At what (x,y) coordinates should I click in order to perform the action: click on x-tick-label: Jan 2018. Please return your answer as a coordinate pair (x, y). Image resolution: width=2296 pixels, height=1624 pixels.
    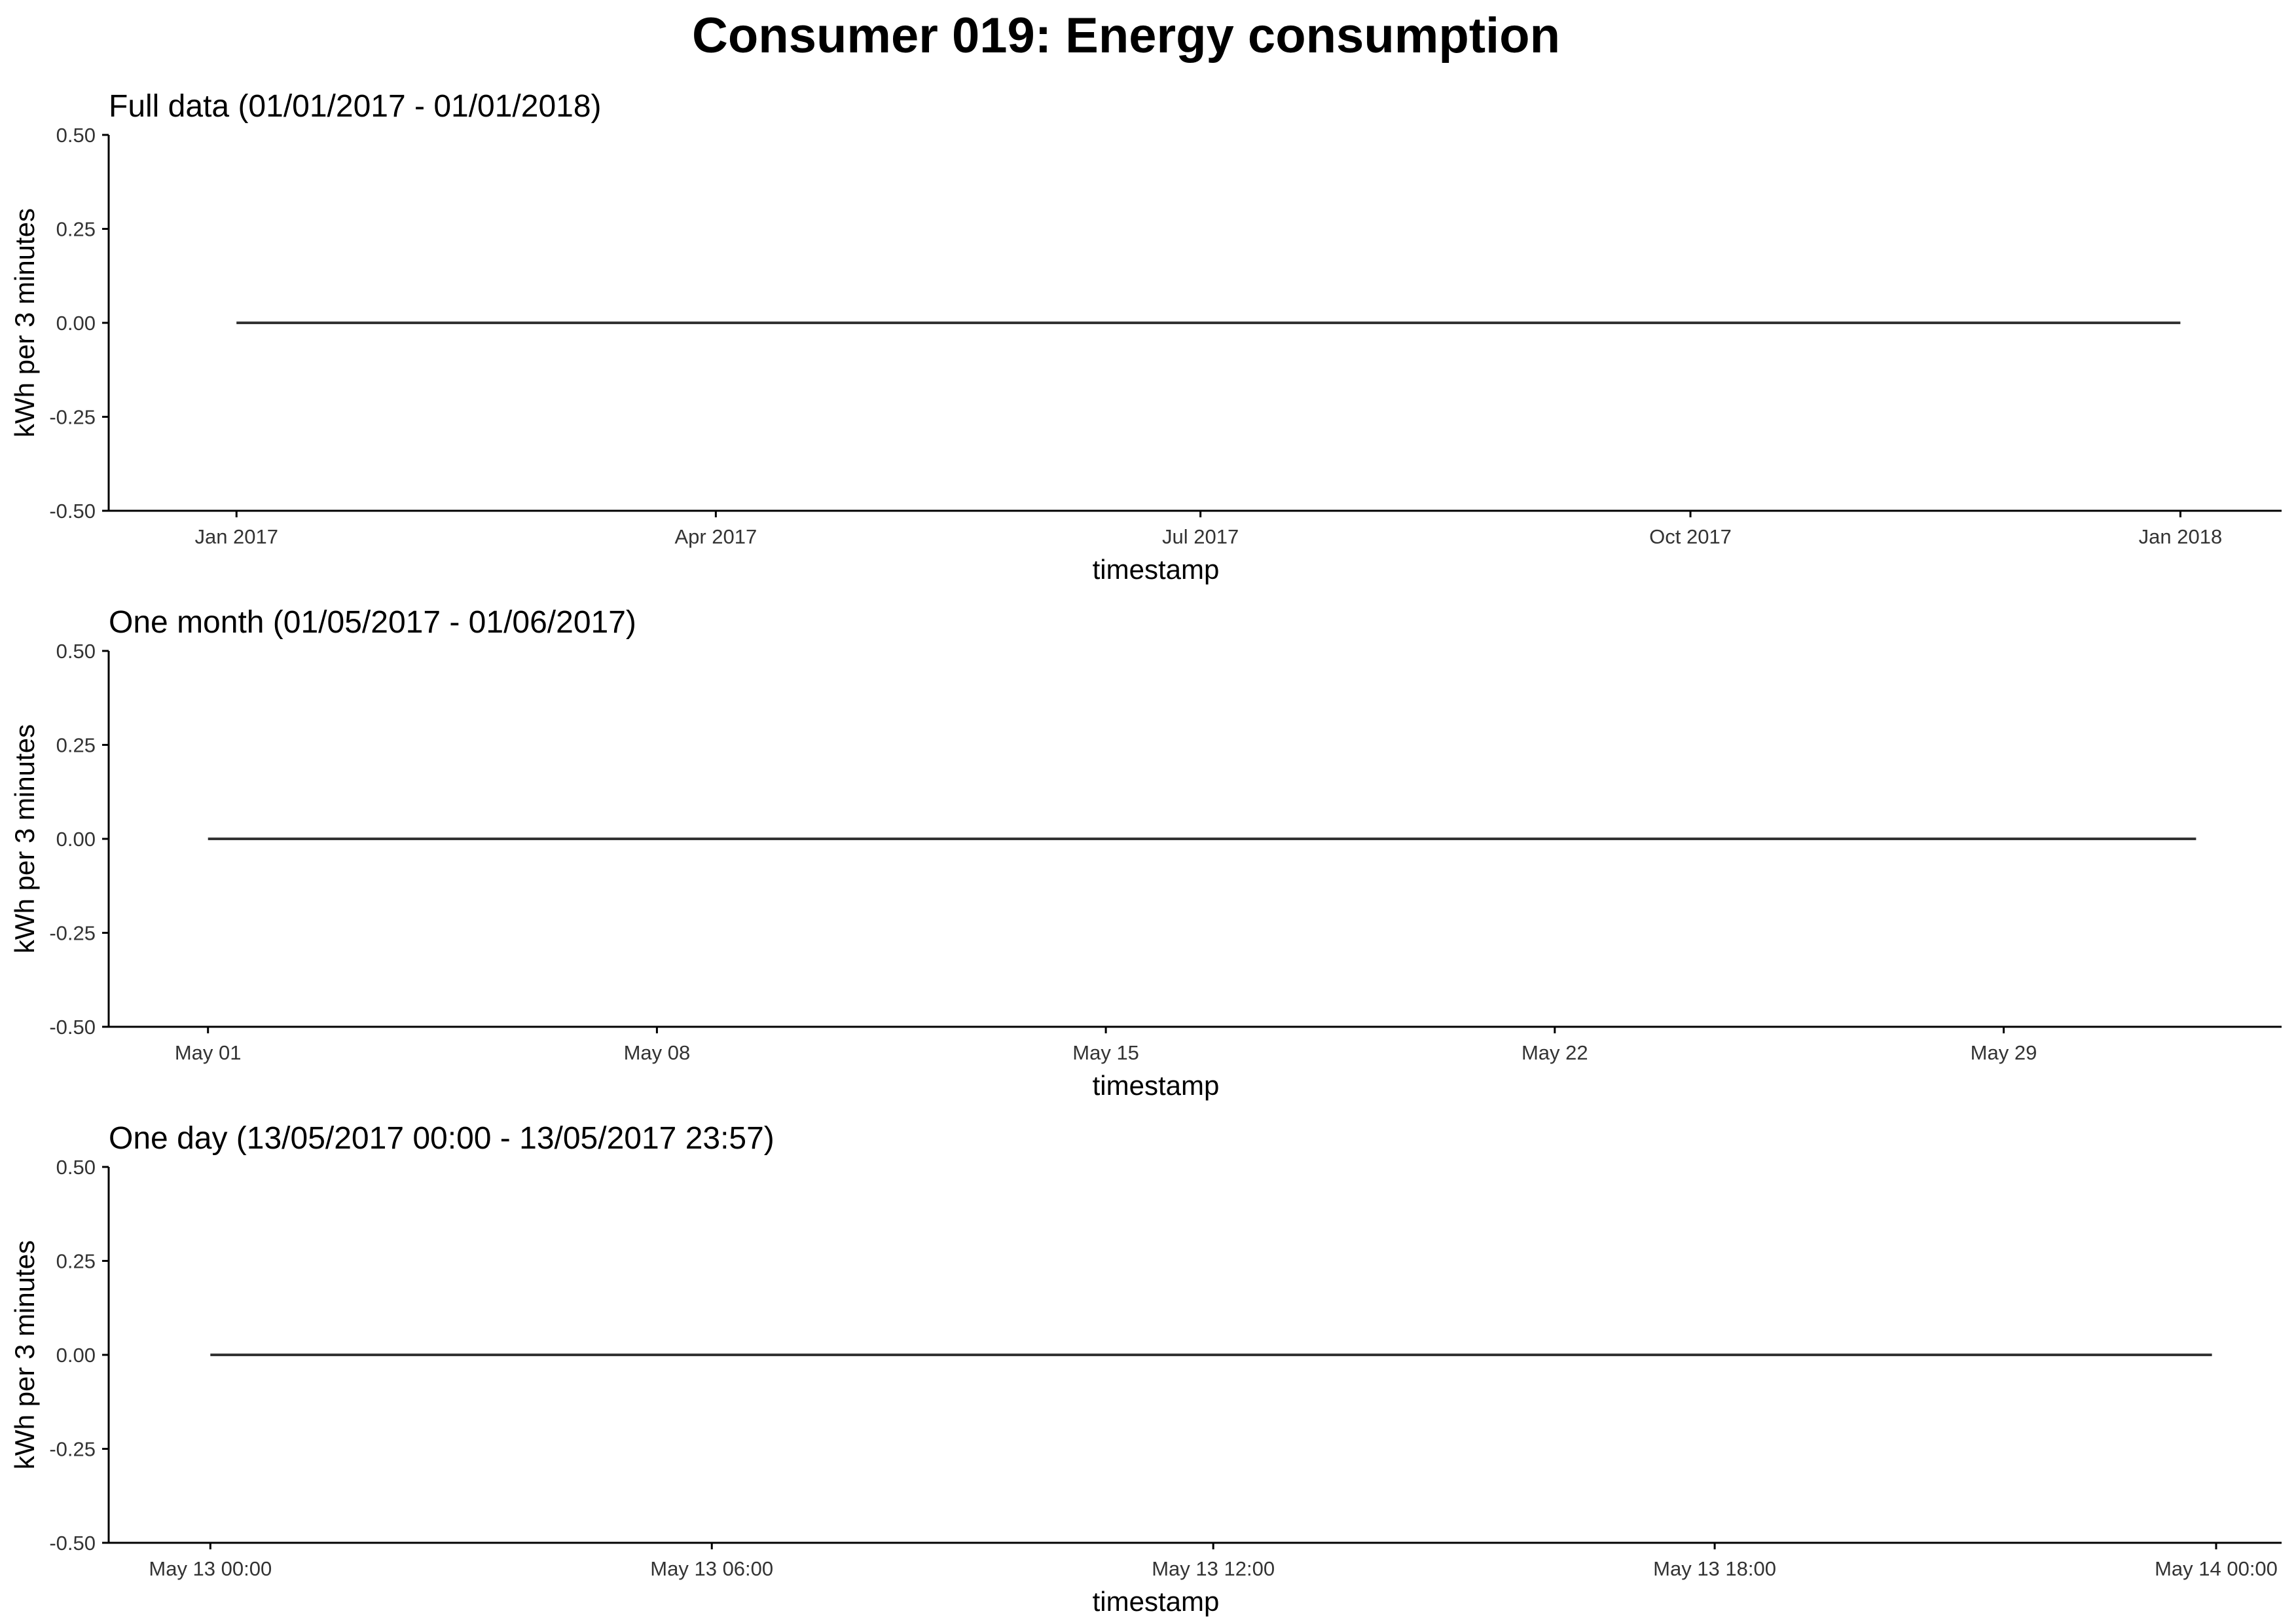
    Looking at the image, I should click on (2181, 536).